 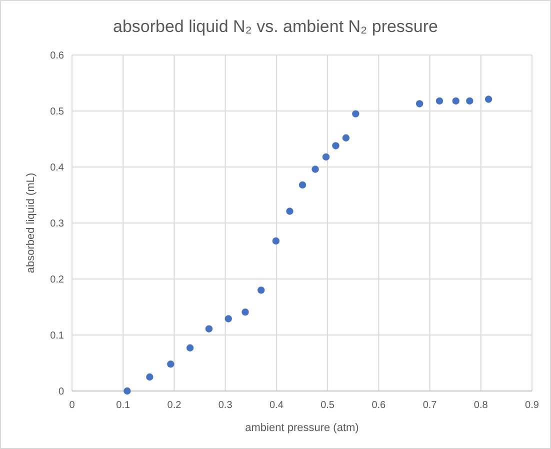 I want to click on x-axis-title: ambient pressure (atm), so click(x=302, y=428).